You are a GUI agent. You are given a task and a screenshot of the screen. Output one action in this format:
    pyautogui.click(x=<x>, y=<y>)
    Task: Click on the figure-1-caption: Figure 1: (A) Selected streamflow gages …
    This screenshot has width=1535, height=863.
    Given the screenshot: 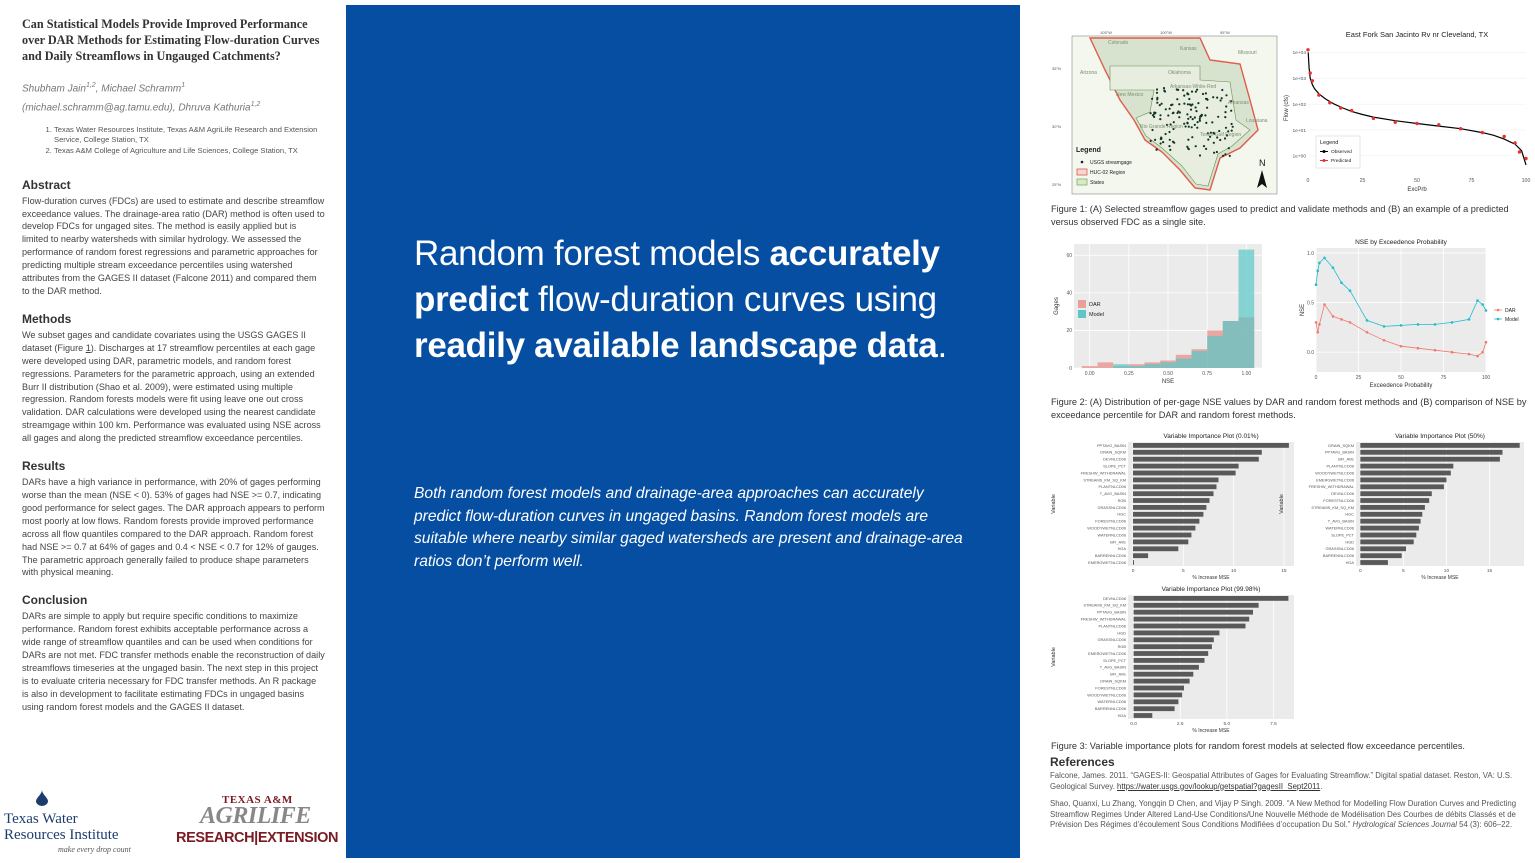 What is the action you would take?
    pyautogui.click(x=1280, y=215)
    